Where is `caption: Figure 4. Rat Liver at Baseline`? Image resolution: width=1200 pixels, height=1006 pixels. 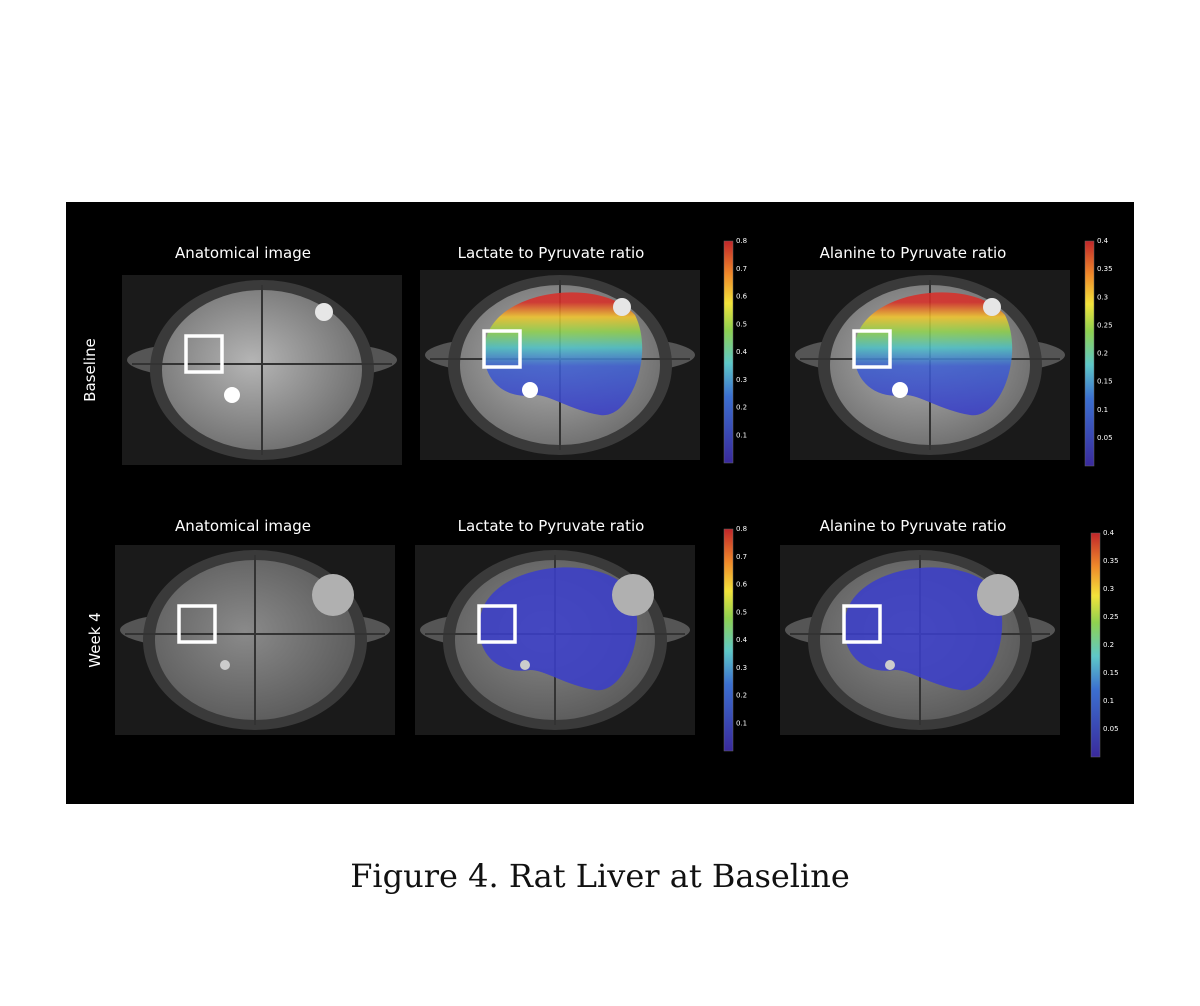 caption: Figure 4. Rat Liver at Baseline is located at coordinates (600, 876).